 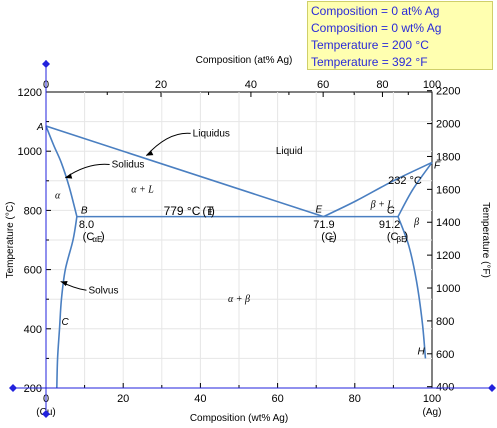 What do you see at coordinates (103, 290) in the screenshot?
I see `annotation-label: Solvus` at bounding box center [103, 290].